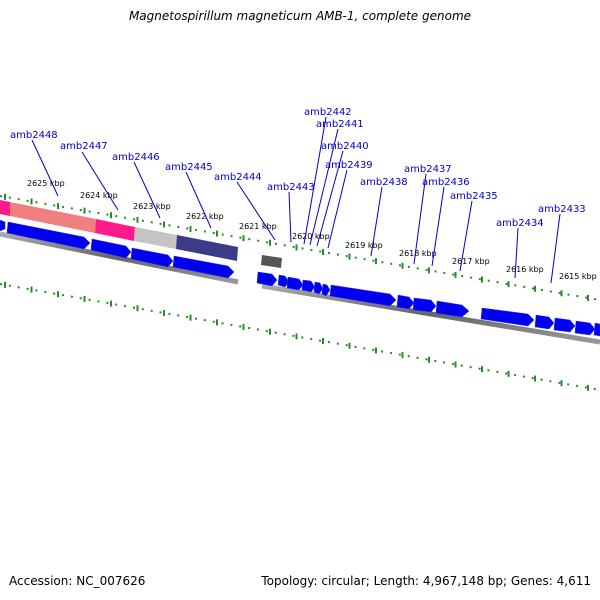  What do you see at coordinates (189, 167) in the screenshot?
I see `gene-label: amb2445` at bounding box center [189, 167].